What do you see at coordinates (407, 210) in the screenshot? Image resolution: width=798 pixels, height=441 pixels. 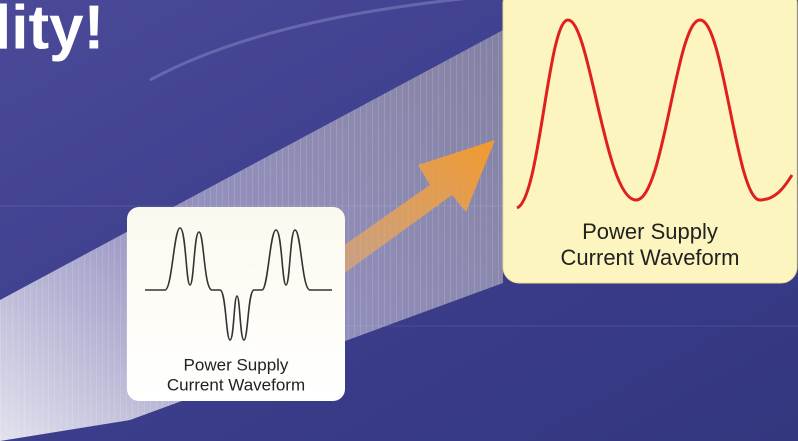 I see `arrow` at bounding box center [407, 210].